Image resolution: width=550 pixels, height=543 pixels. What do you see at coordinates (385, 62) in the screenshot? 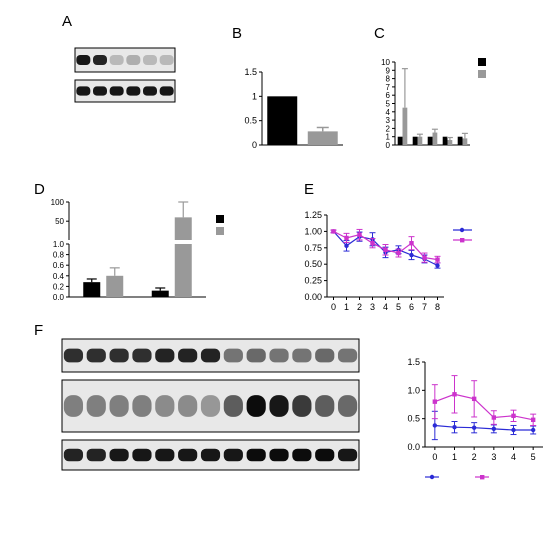
I see `y-tick-label: 10` at bounding box center [385, 62].